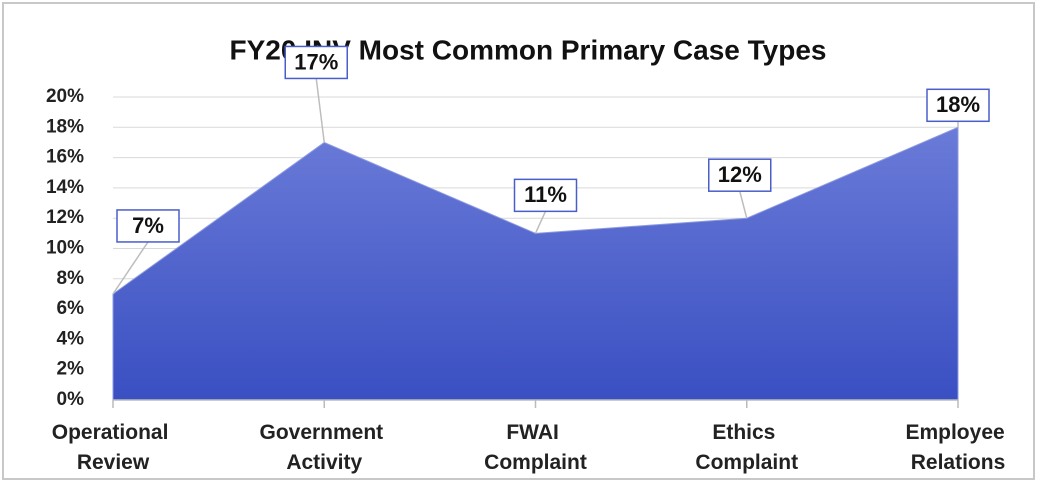  What do you see at coordinates (71, 399) in the screenshot?
I see `y-tick-label: 0%` at bounding box center [71, 399].